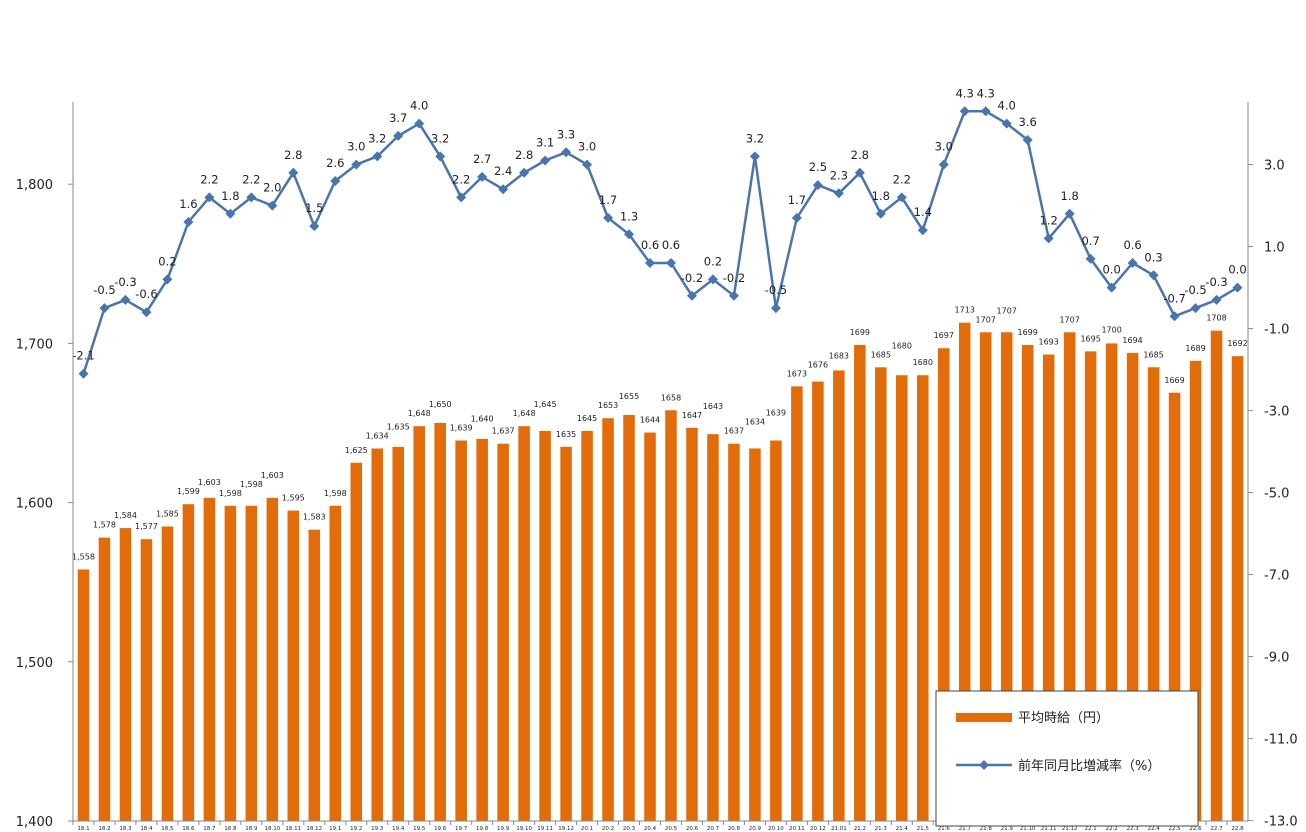  I want to click on x-tick-label: 18.4, so click(146, 829).